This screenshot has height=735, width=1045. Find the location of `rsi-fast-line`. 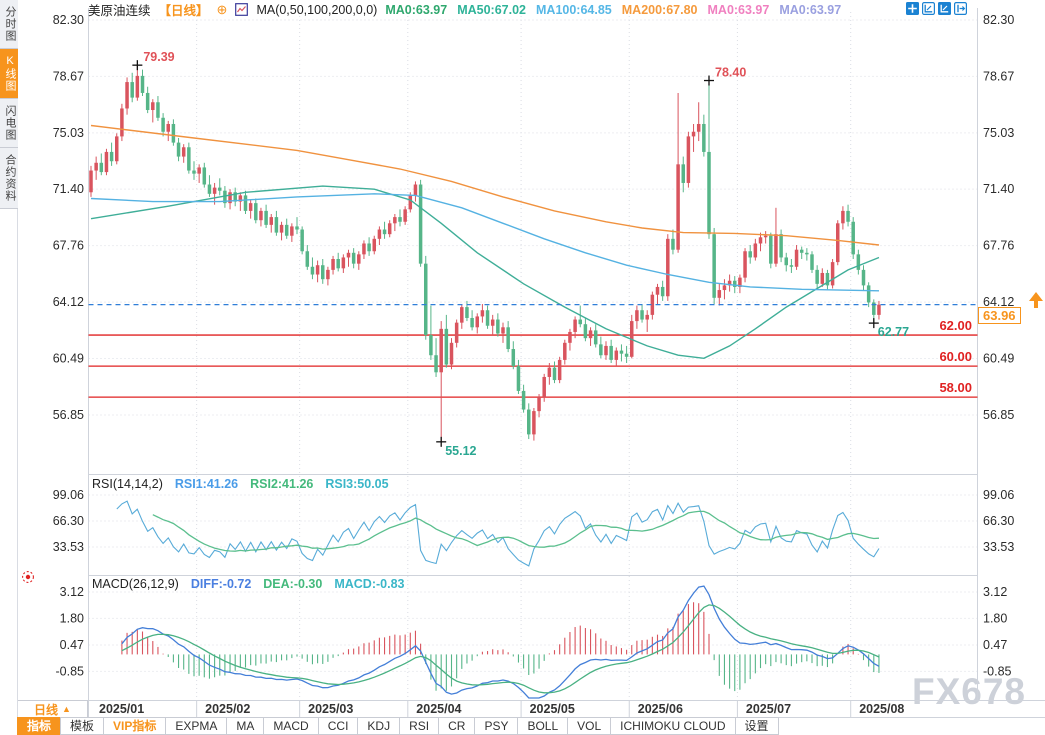

rsi-fast-line is located at coordinates (498, 533).